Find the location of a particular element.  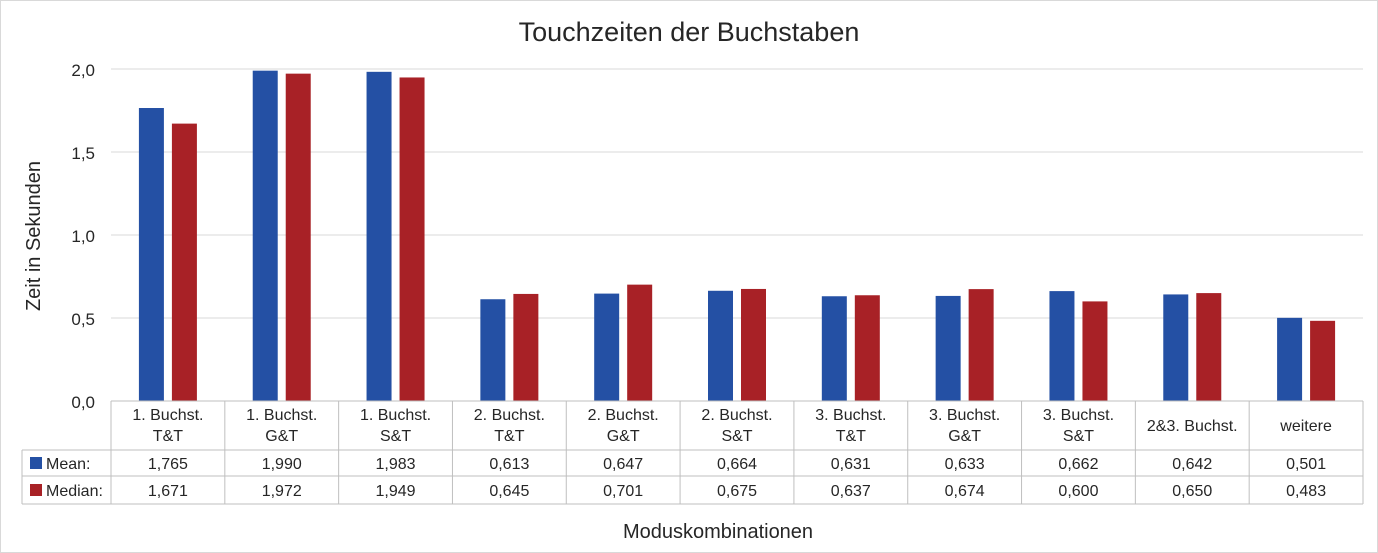

data-label-median: 0,637 is located at coordinates (851, 491).